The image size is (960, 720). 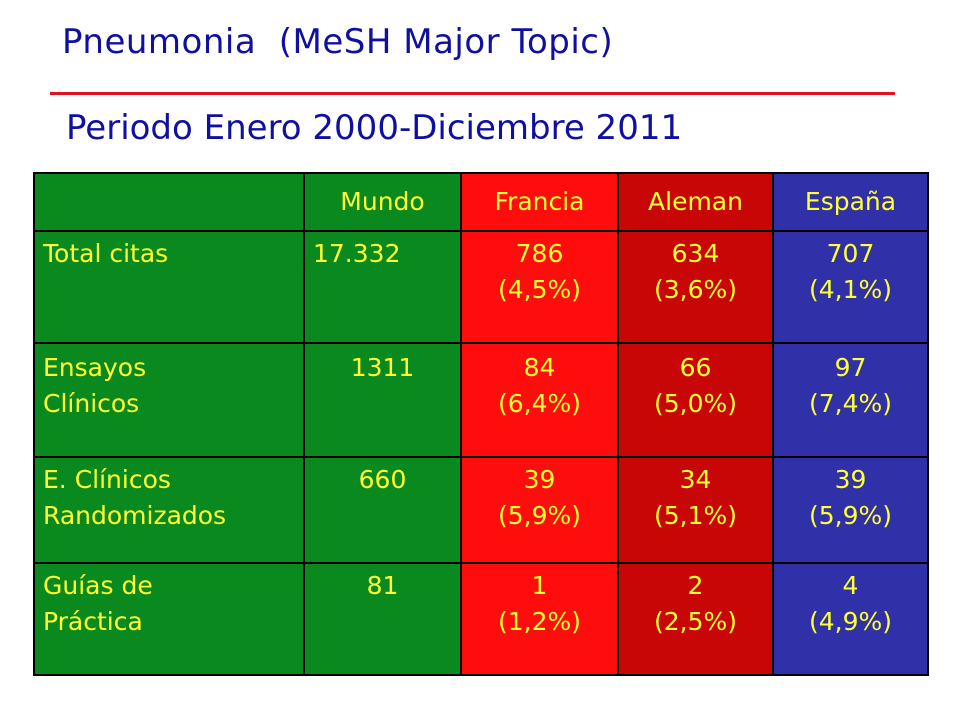 What do you see at coordinates (382, 367) in the screenshot?
I see `mundo-value: 1311` at bounding box center [382, 367].